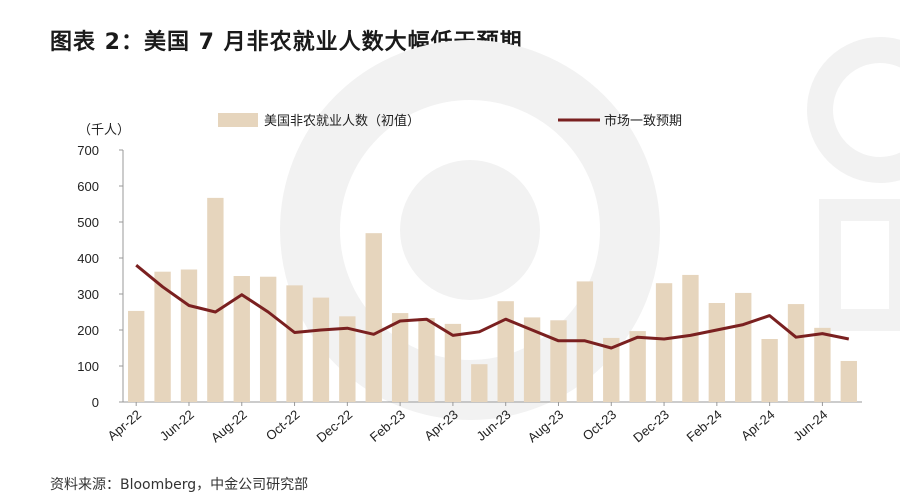  I want to click on line-consensus-expectation, so click(492, 307).